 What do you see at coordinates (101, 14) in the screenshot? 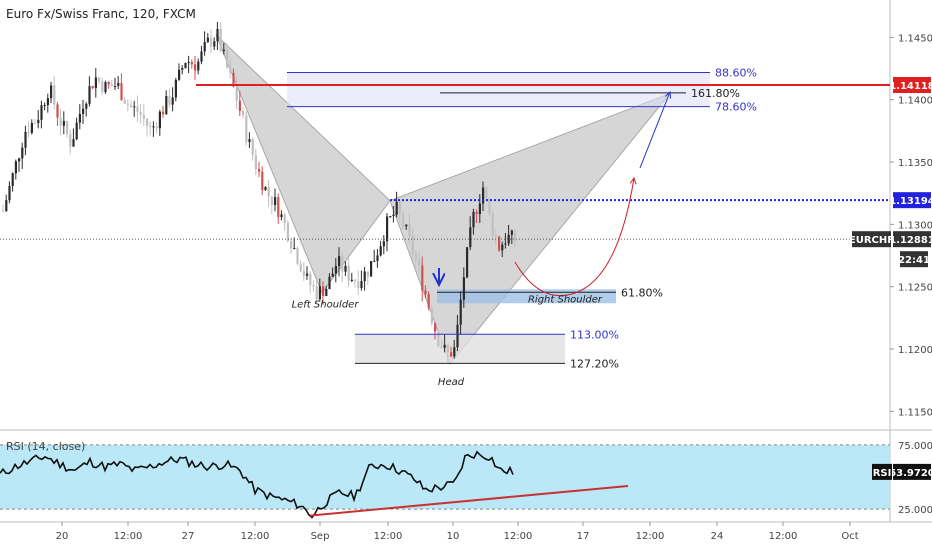
I see `chart-title: Euro Fx/Swiss Franc, 120, FXCM` at bounding box center [101, 14].